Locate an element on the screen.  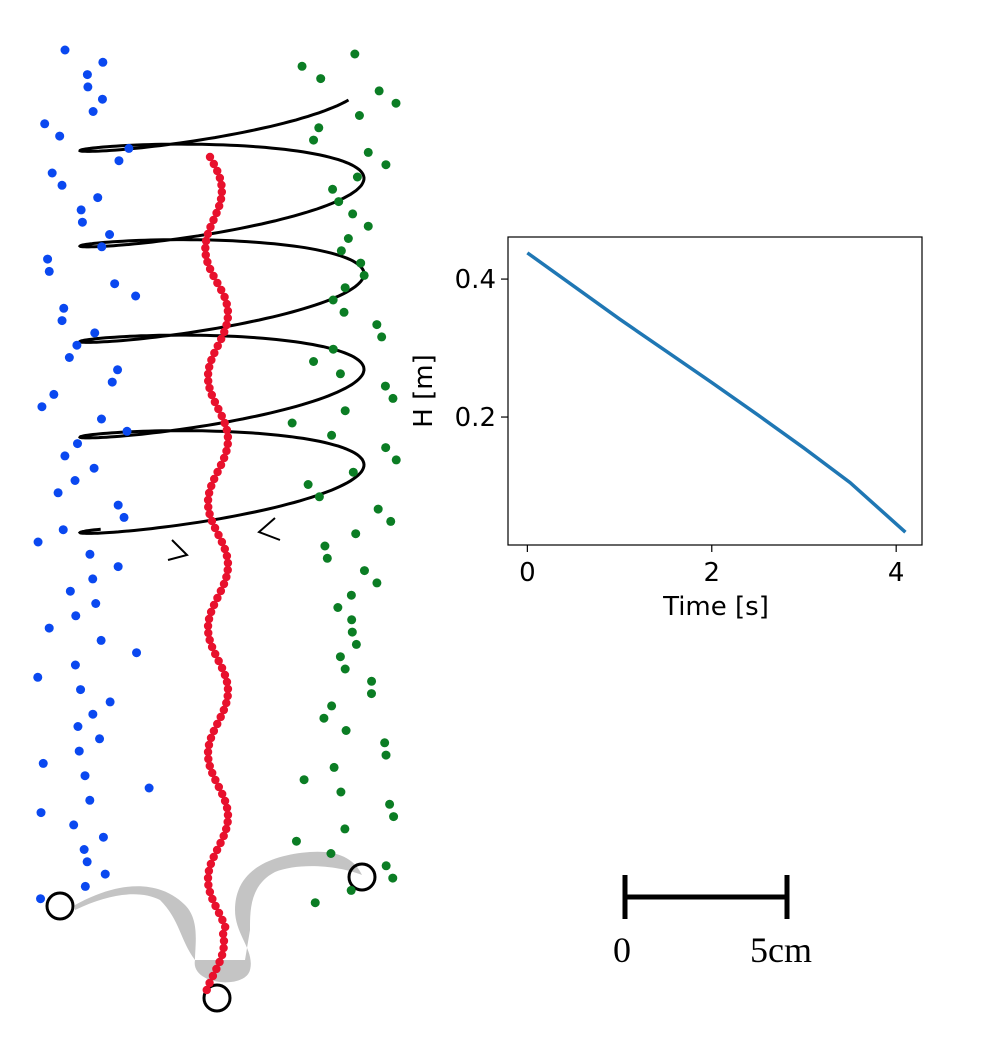
x-tick-label: 4 is located at coordinates (896, 573).